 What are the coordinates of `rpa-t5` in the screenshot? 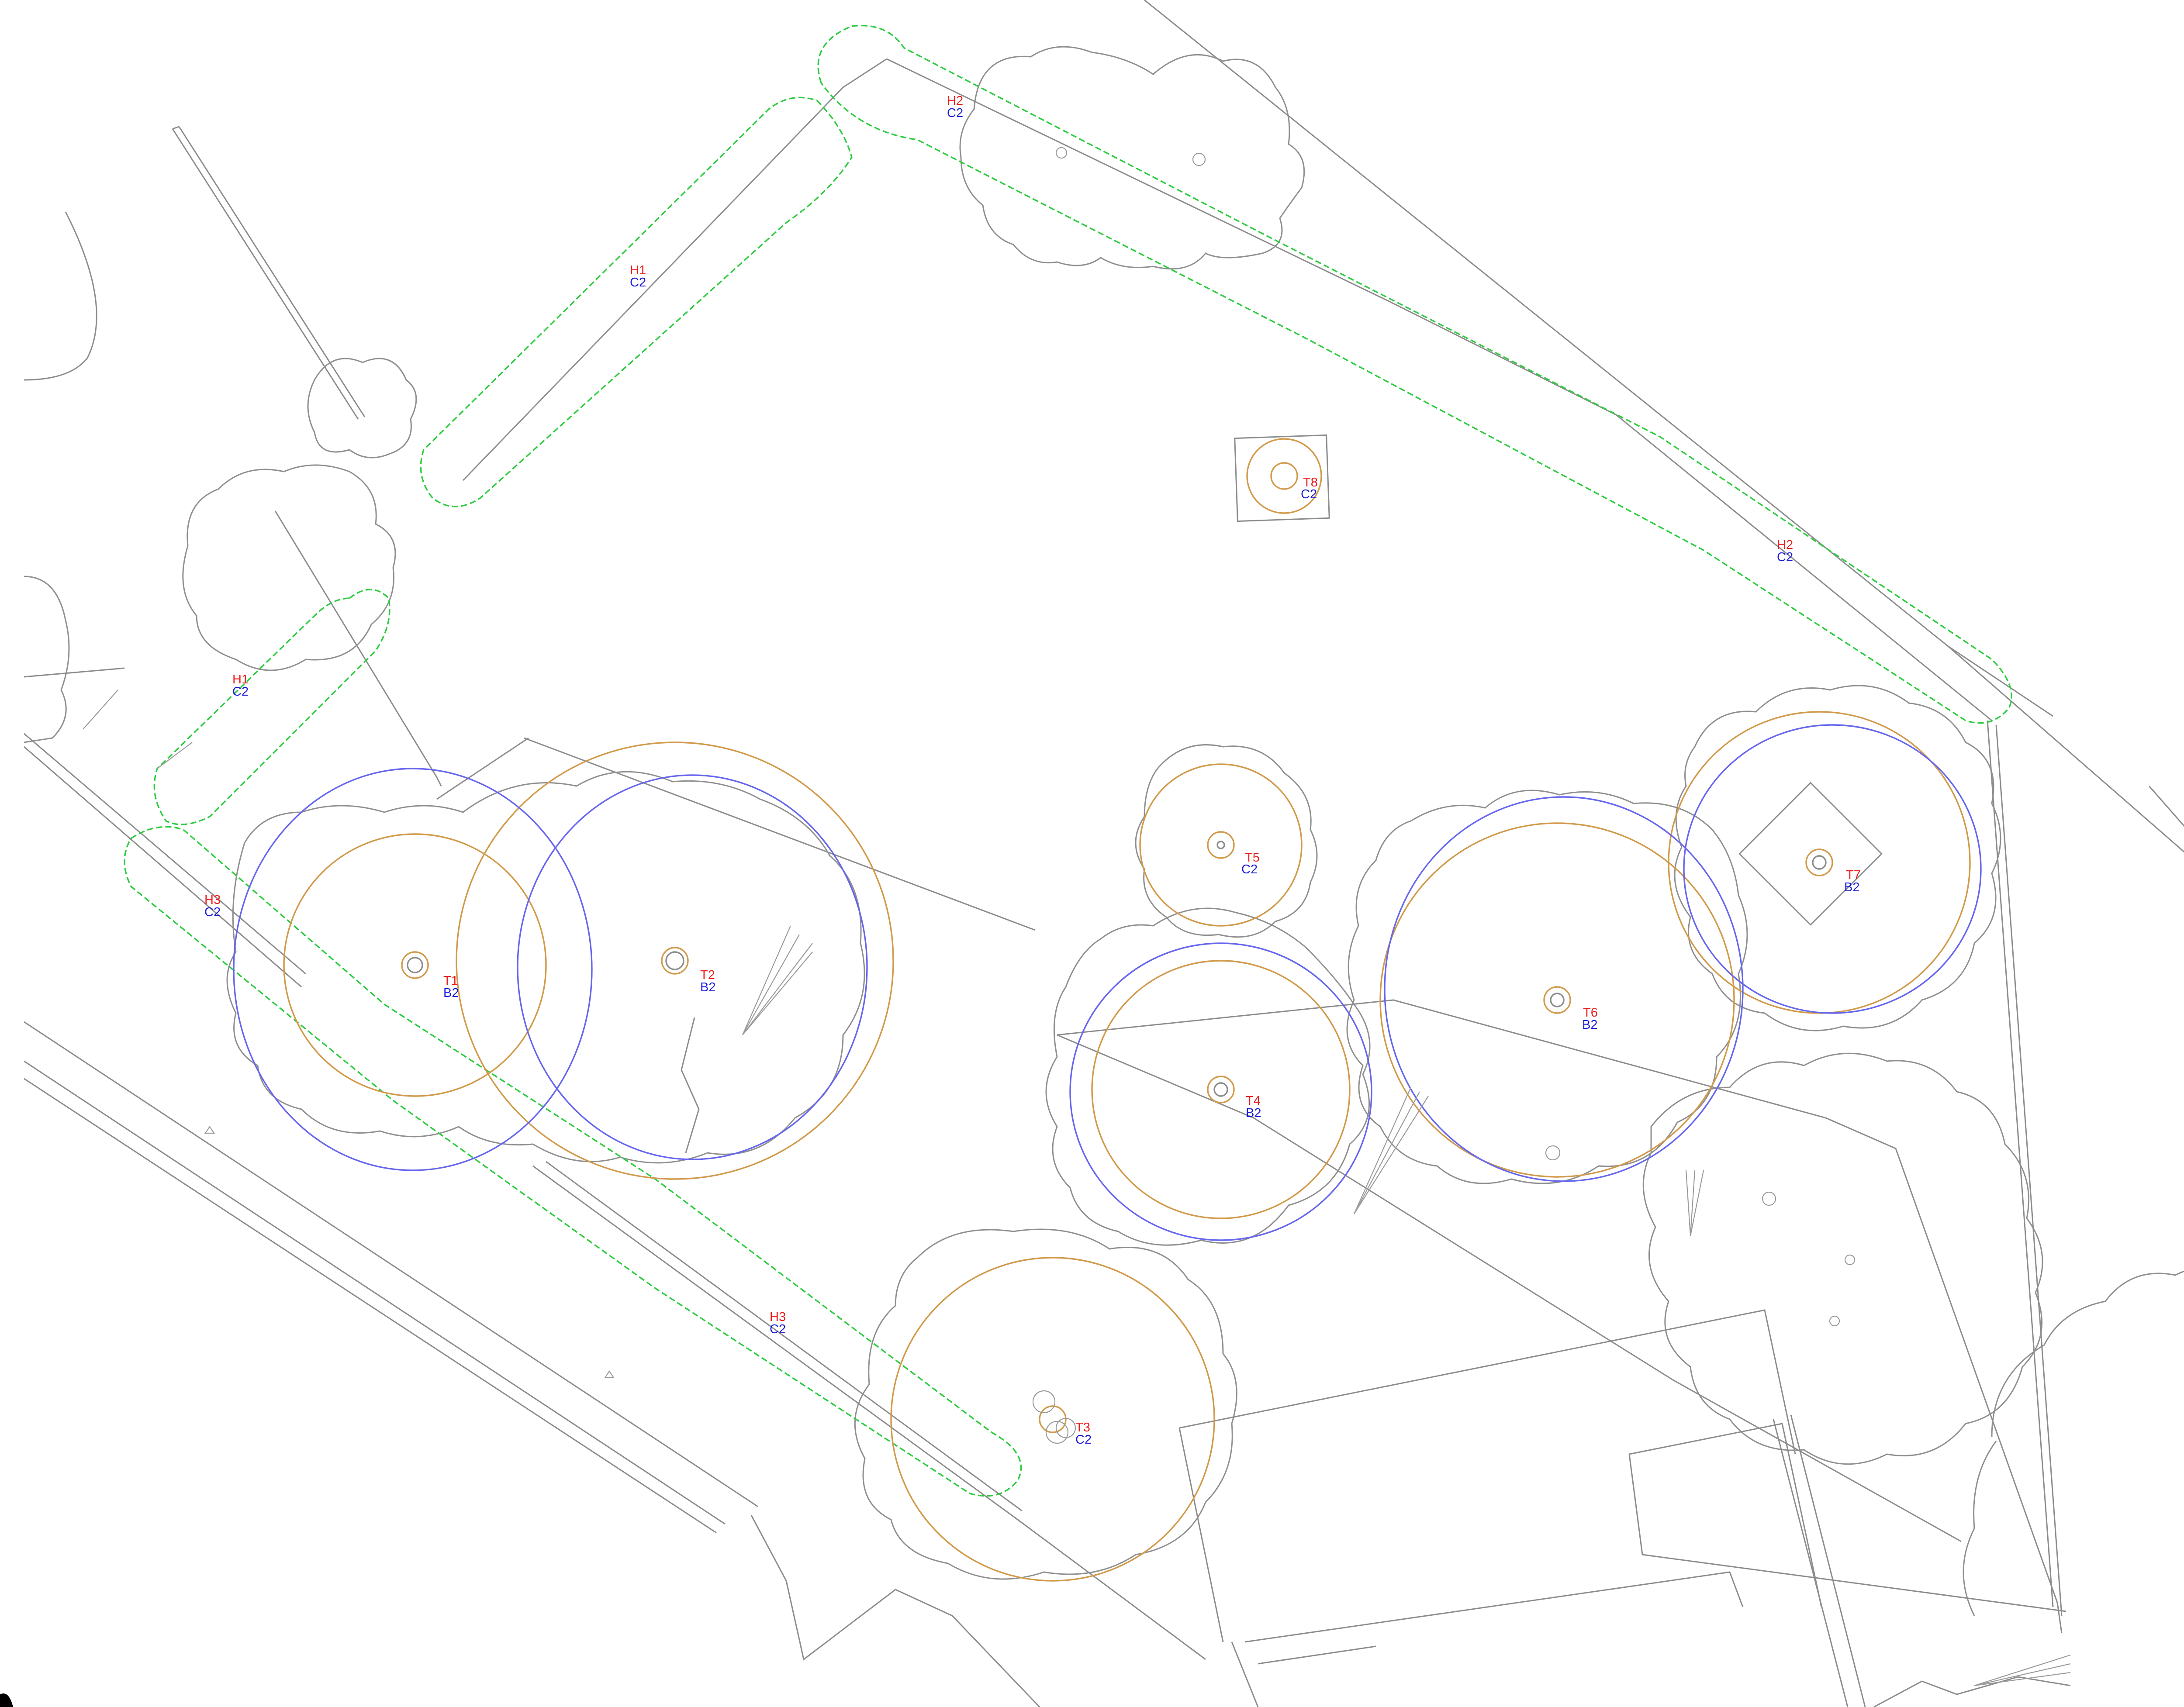 It's located at (1221, 845).